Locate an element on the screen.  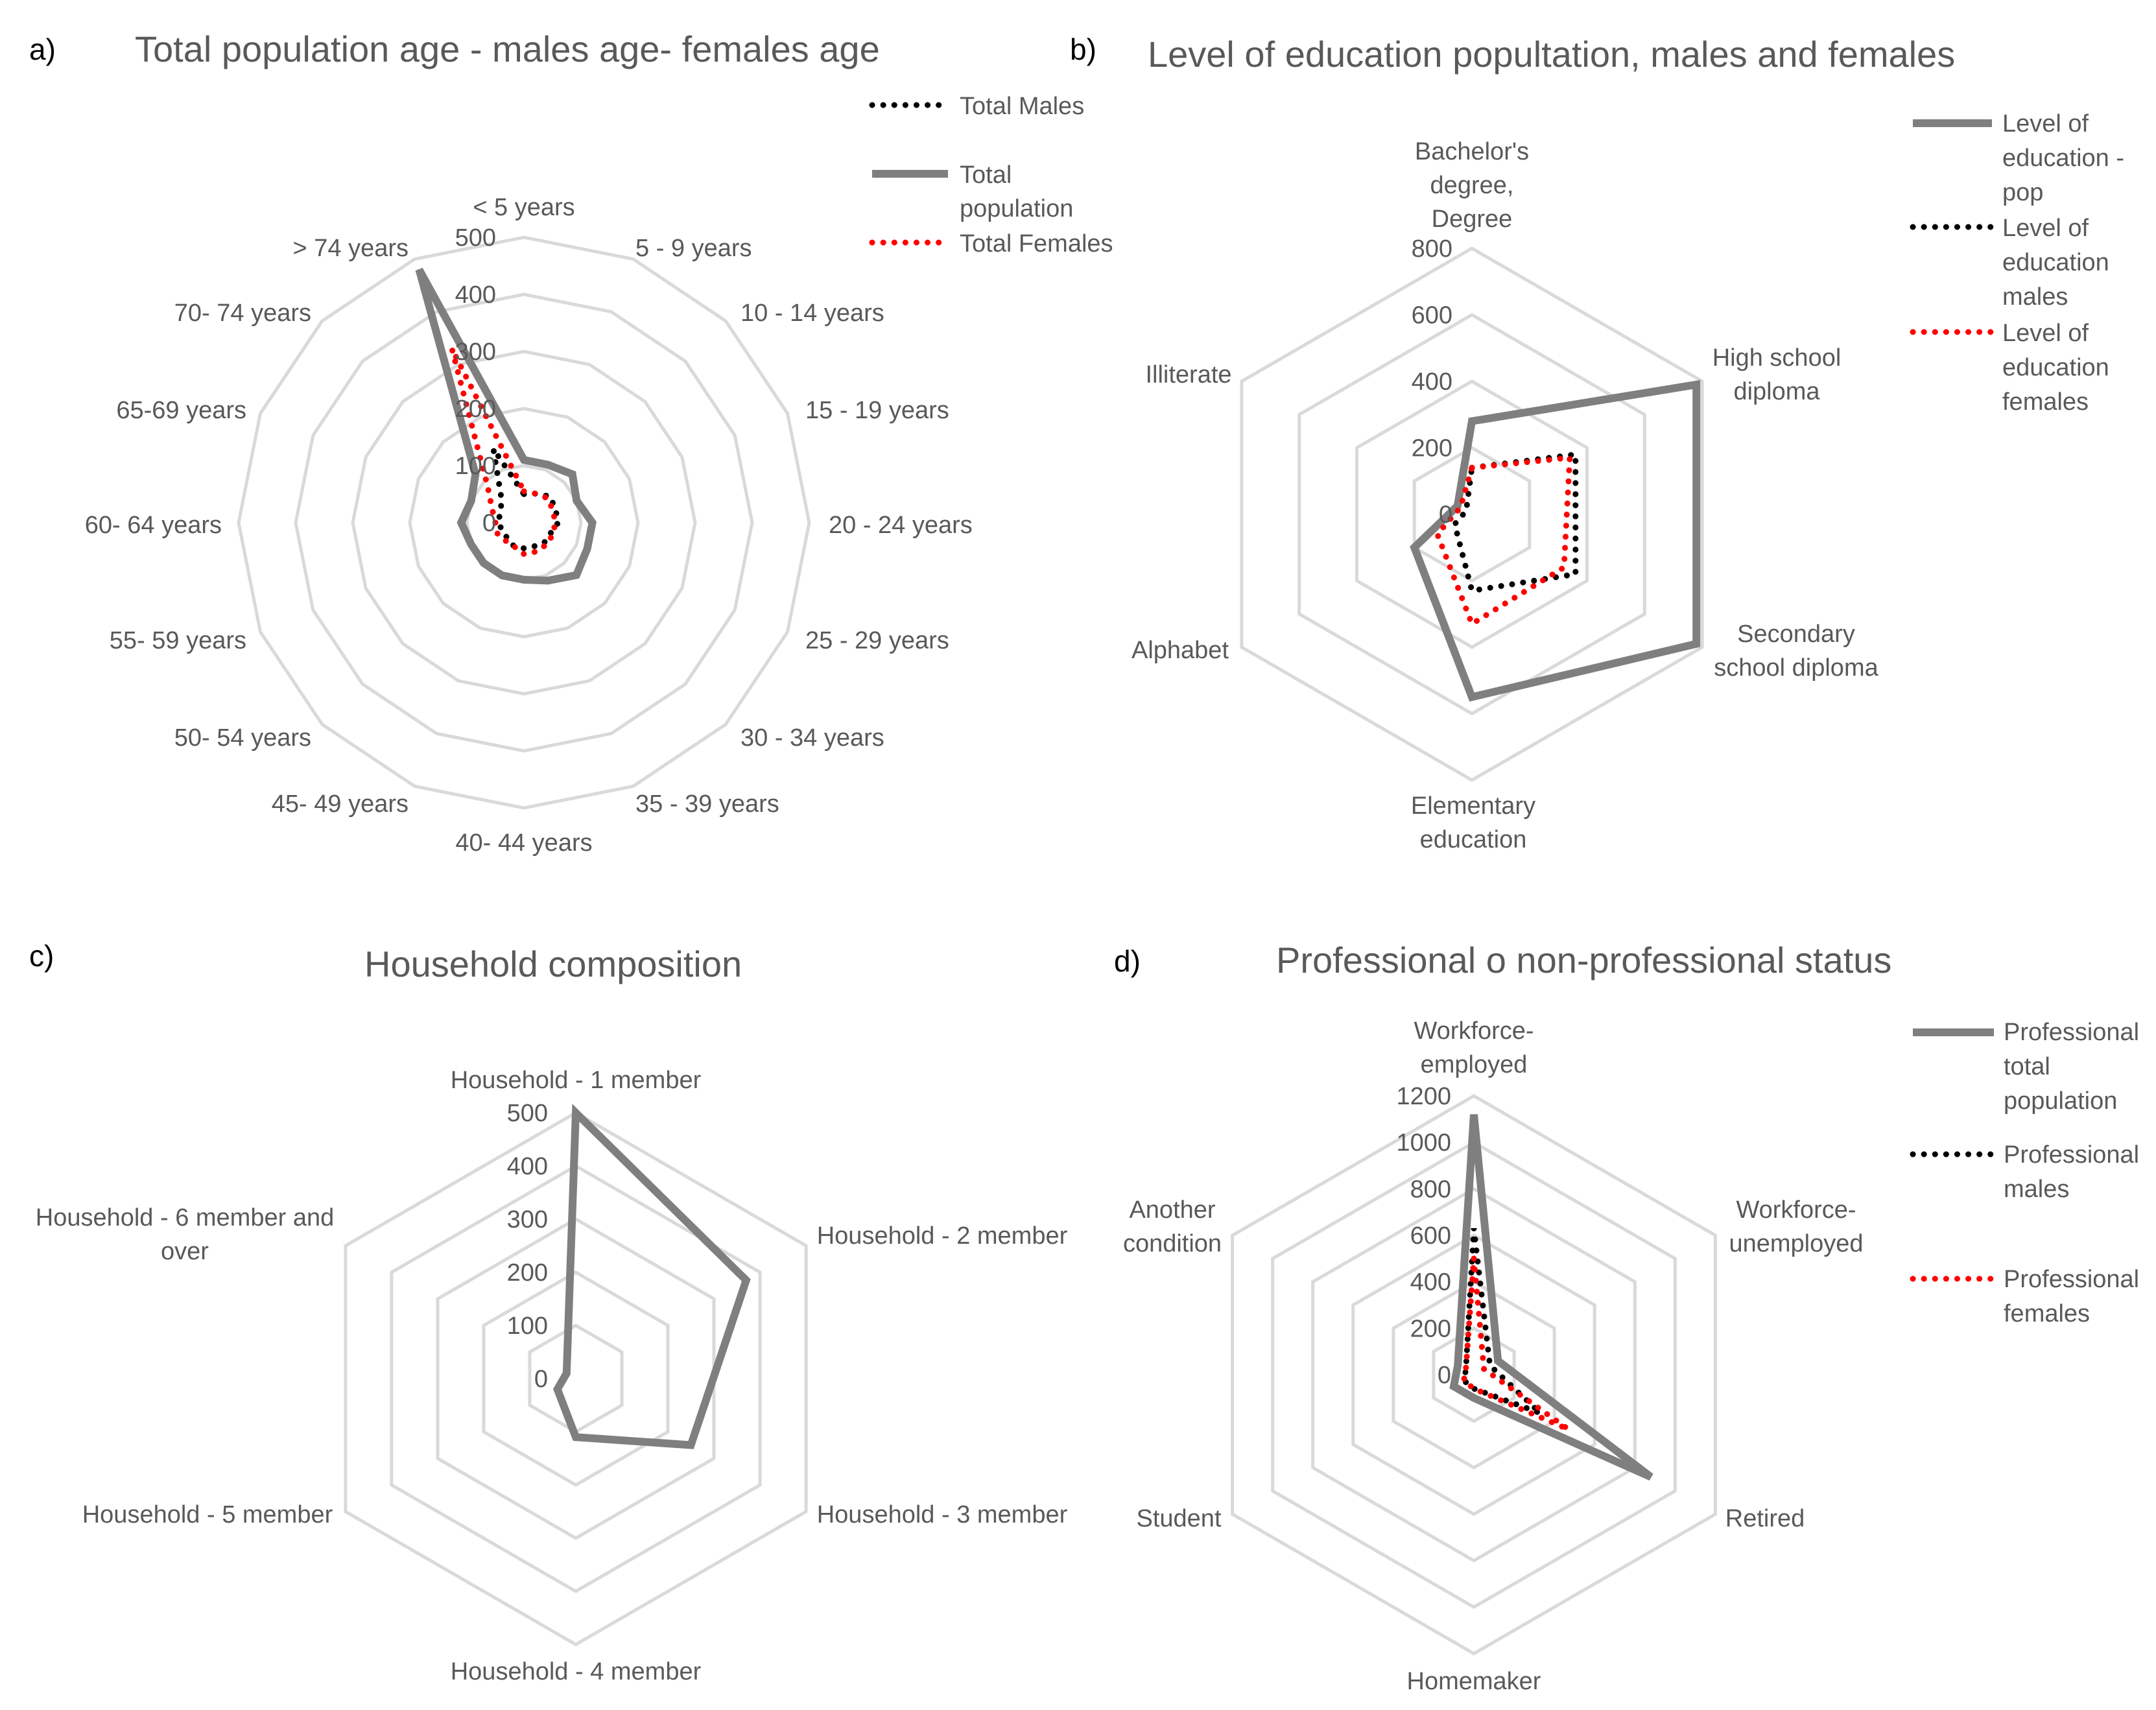
legend-a-males-label: Total Males is located at coordinates (1022, 106).